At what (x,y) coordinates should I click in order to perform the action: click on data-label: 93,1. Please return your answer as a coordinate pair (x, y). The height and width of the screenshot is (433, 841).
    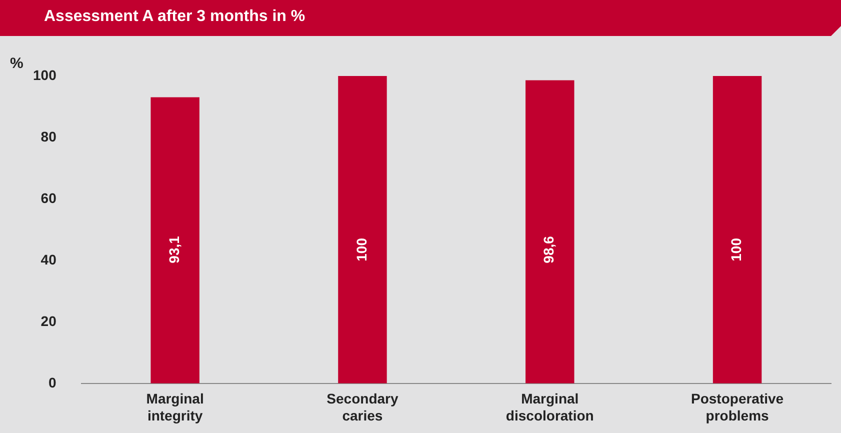
    Looking at the image, I should click on (174, 250).